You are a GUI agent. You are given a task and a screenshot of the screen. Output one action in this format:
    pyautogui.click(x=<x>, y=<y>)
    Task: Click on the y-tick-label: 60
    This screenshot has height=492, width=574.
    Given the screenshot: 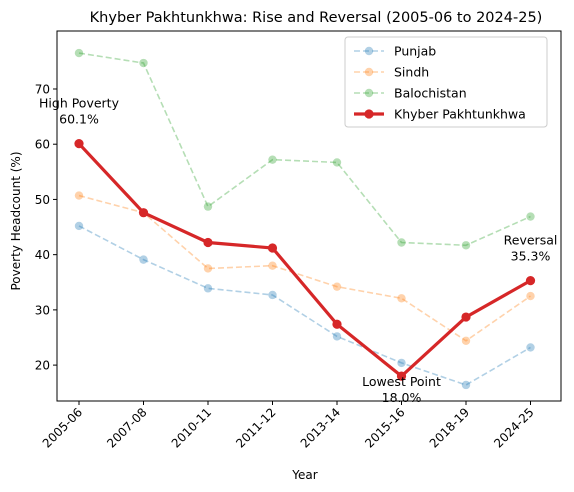 What is the action you would take?
    pyautogui.click(x=42, y=145)
    